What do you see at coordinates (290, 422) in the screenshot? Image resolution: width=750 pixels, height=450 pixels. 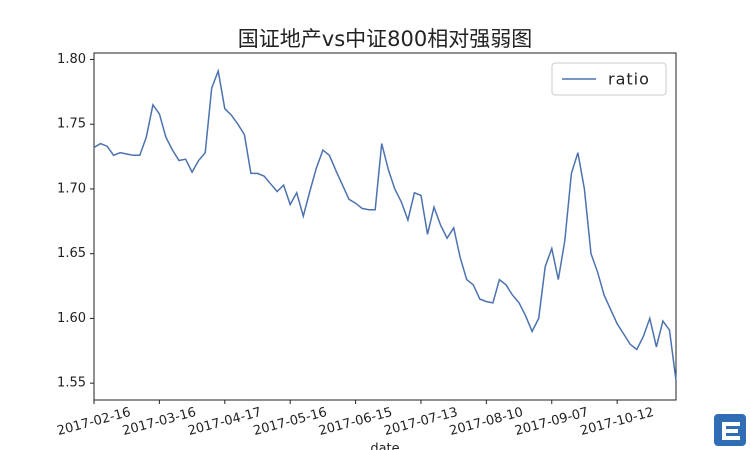 I see `x-tick-label: 2017-05-16` at bounding box center [290, 422].